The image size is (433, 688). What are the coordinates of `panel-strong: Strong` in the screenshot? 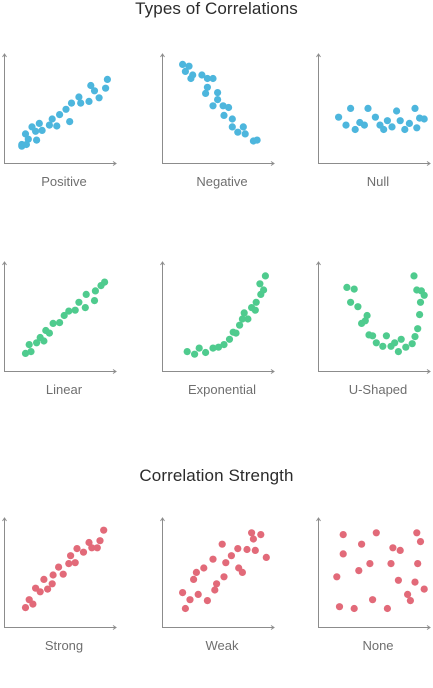 It's located at (63, 602).